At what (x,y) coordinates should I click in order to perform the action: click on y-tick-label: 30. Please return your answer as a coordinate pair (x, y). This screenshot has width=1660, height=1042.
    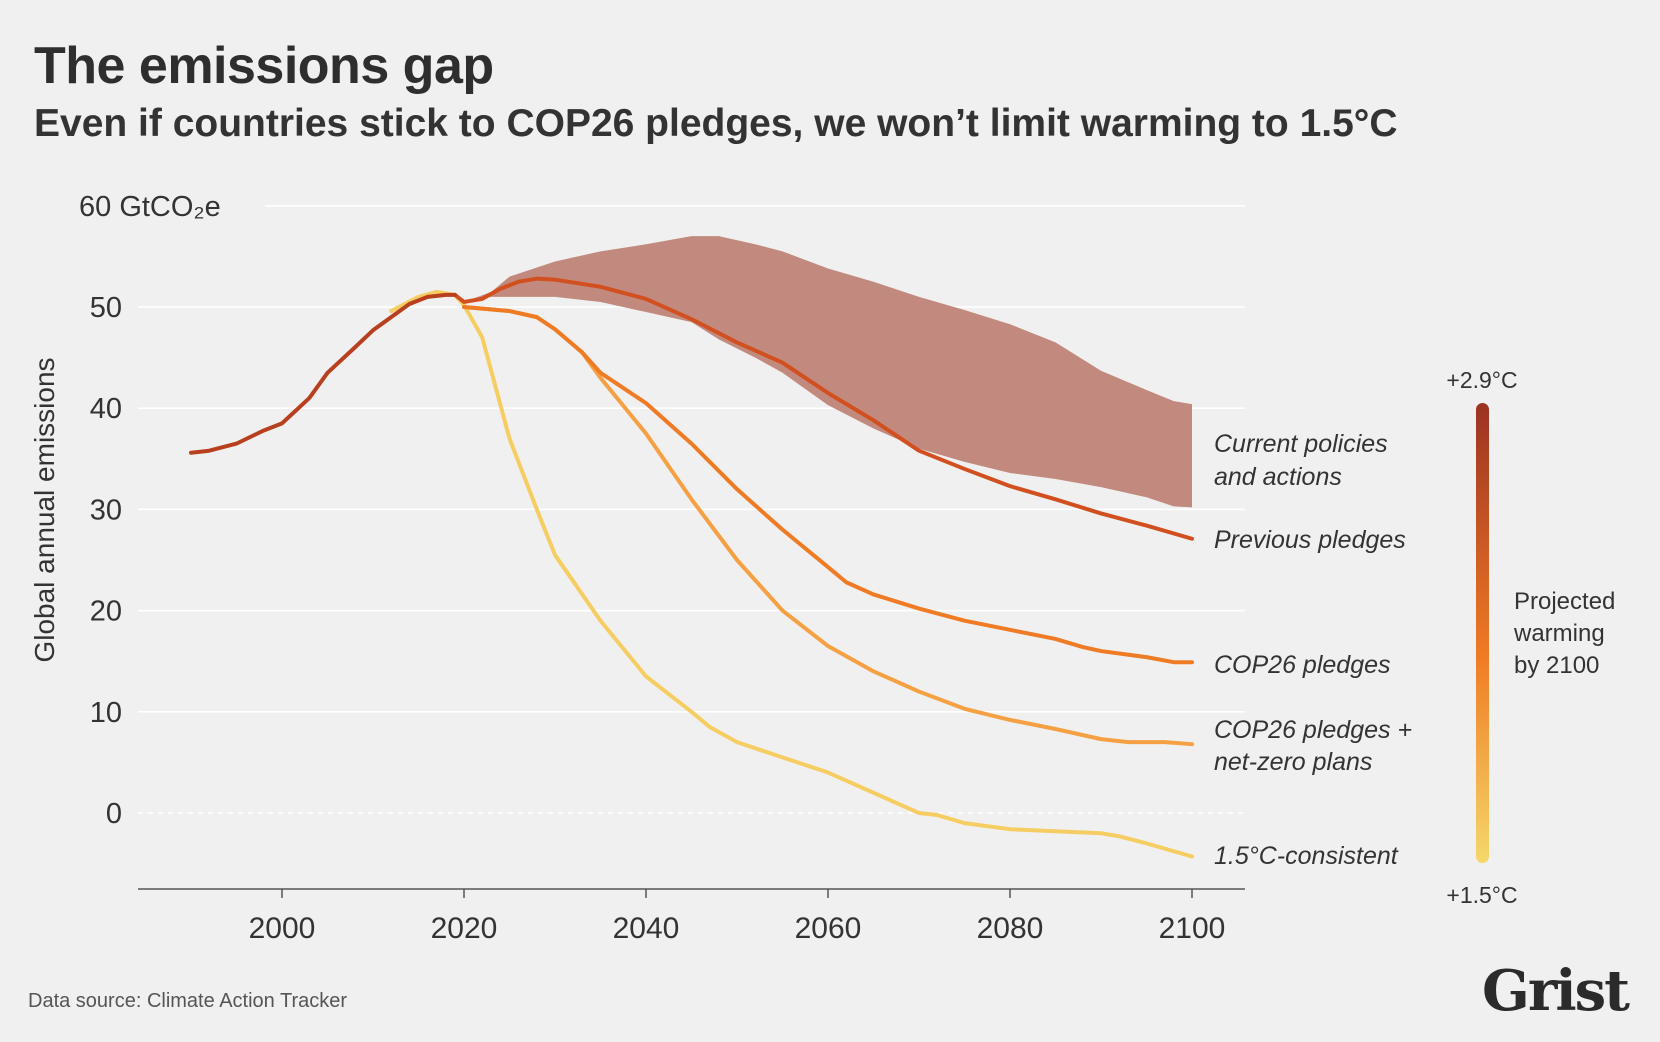
    Looking at the image, I should click on (106, 510).